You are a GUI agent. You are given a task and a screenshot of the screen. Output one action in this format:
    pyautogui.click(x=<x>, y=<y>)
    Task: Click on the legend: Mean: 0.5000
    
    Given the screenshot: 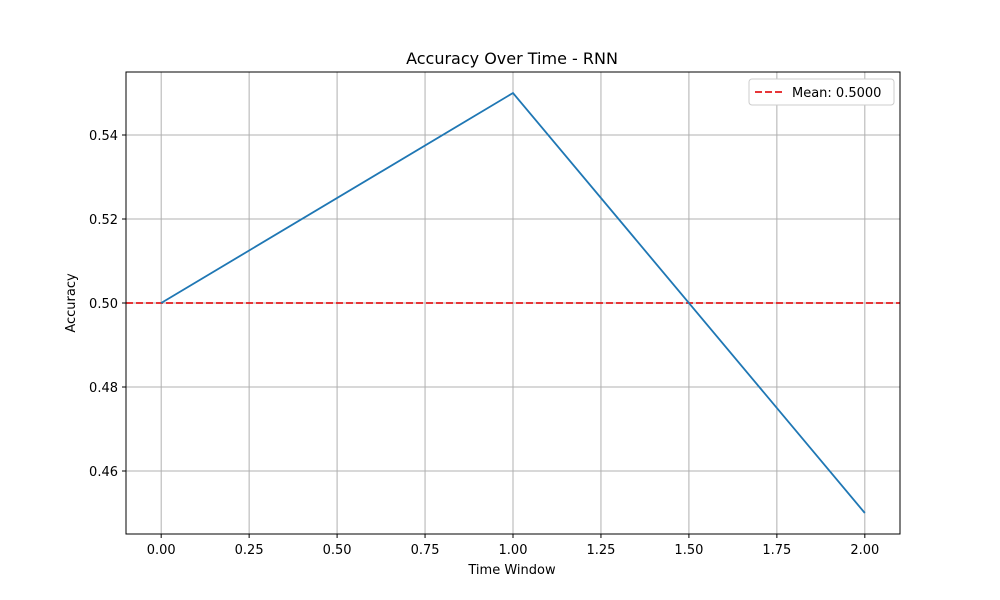 What is the action you would take?
    pyautogui.click(x=821, y=92)
    